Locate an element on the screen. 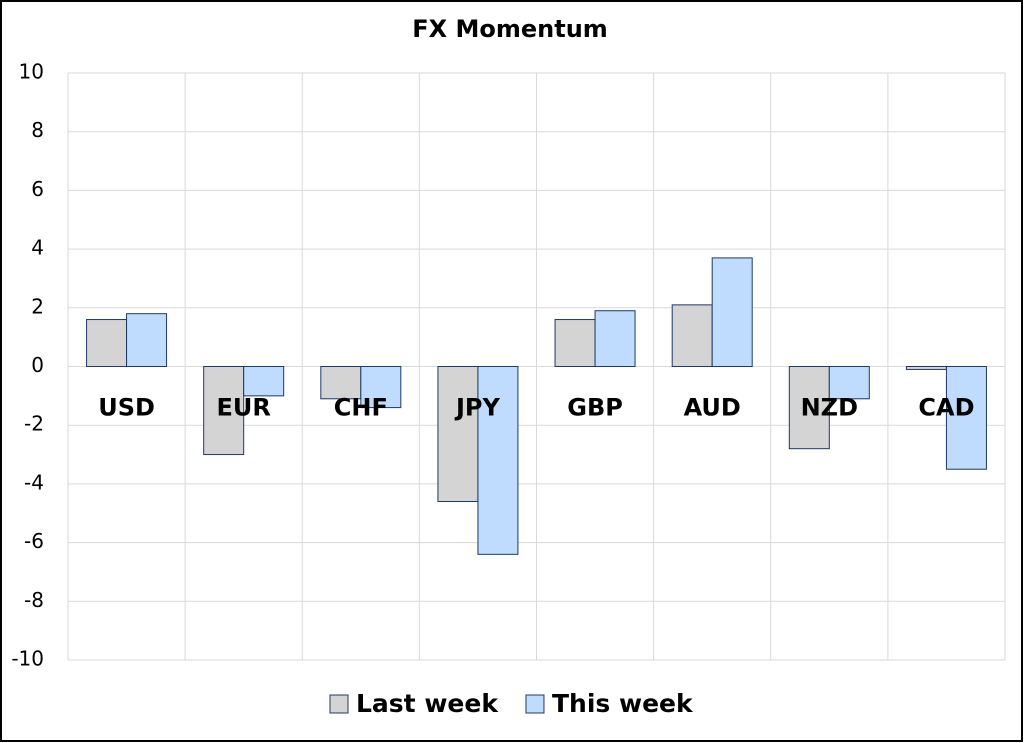 This screenshot has width=1024, height=743. y-tick-label: 2 is located at coordinates (37, 306).